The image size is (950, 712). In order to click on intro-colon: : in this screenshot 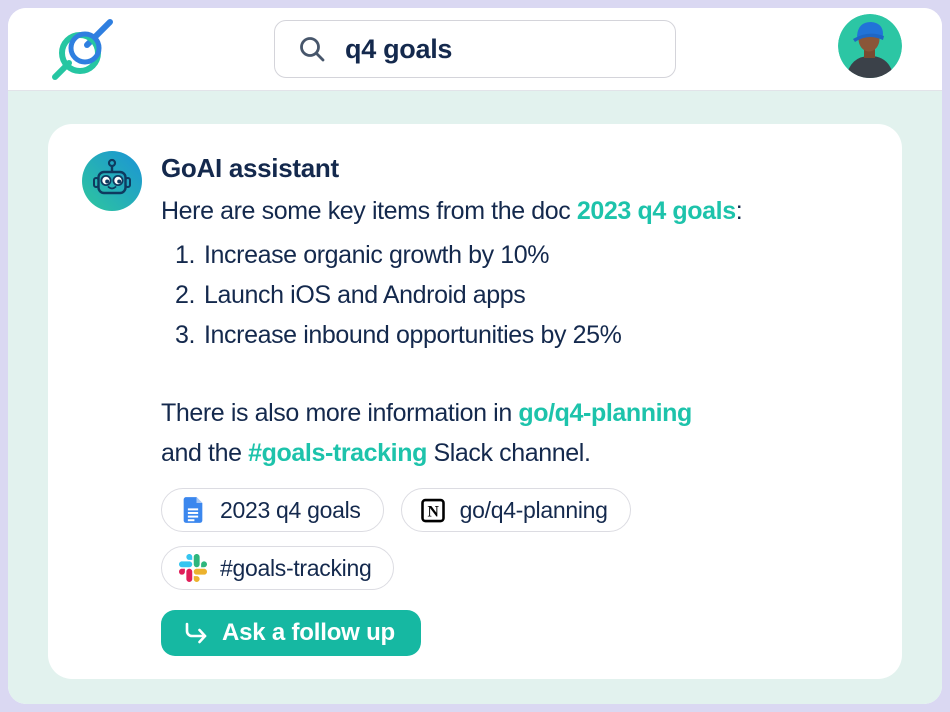, I will do `click(739, 211)`.